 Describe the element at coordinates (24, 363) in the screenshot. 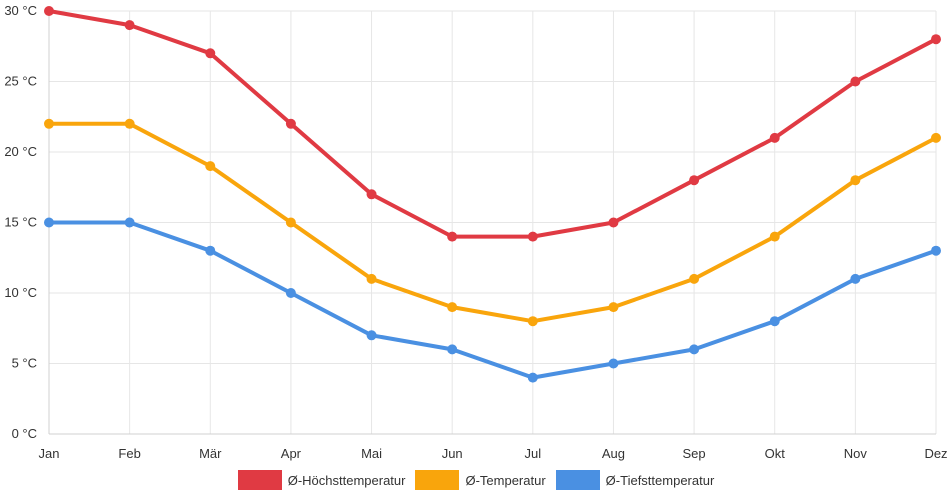

I see `y-tick-label: 5 °C` at that location.